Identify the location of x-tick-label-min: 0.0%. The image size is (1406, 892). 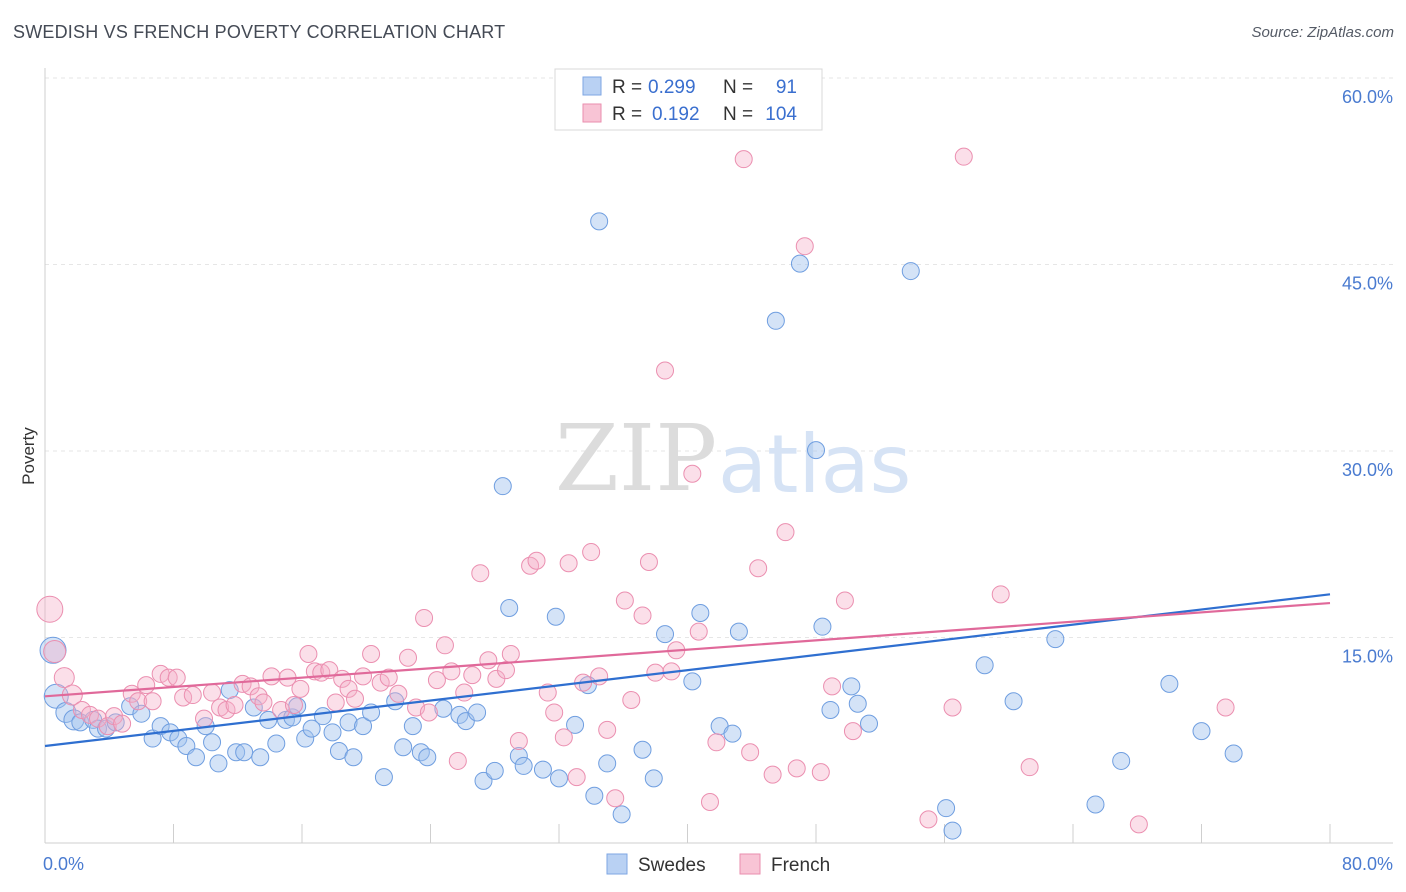
(63, 864).